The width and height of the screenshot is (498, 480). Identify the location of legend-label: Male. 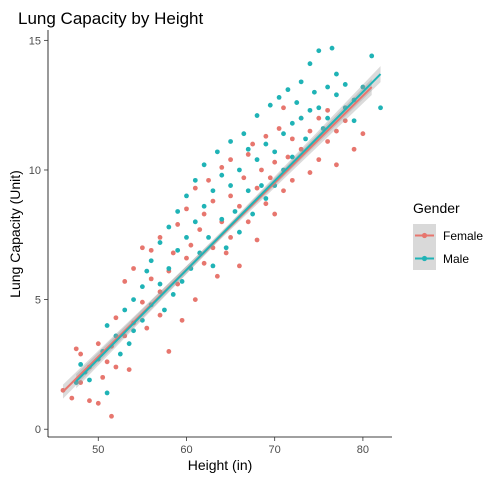
(456, 259).